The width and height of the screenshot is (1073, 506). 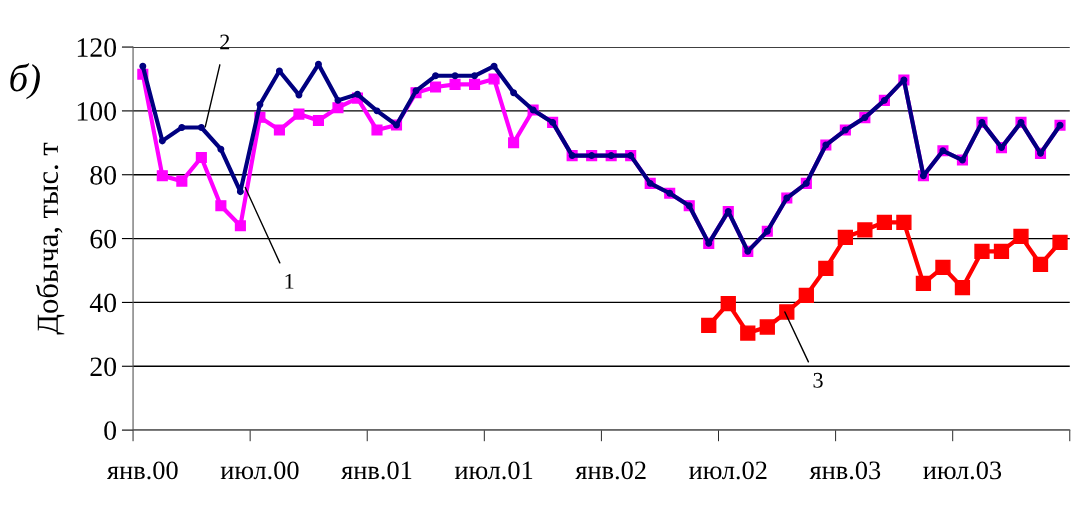 What do you see at coordinates (103, 175) in the screenshot?
I see `y-tick-label: 80` at bounding box center [103, 175].